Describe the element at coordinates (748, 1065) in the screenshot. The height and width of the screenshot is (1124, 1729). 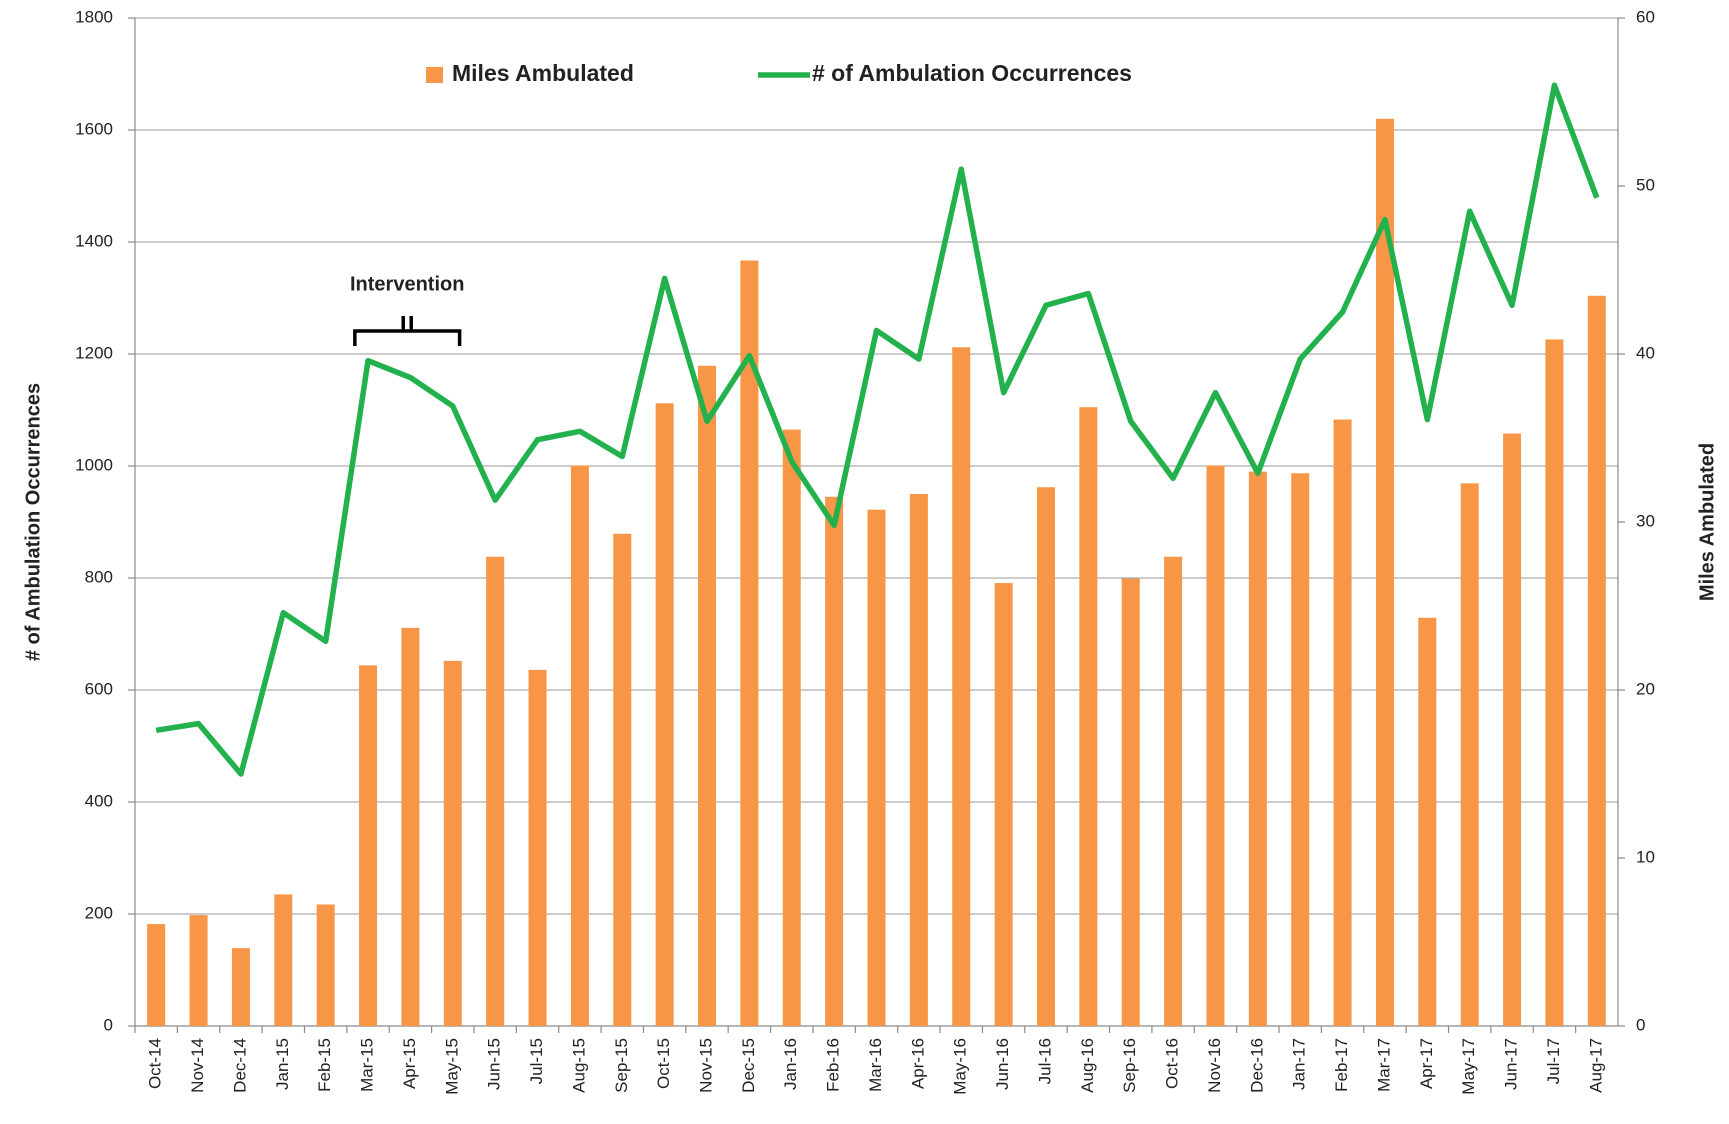
I see `x-tick-label: Dec-15` at that location.